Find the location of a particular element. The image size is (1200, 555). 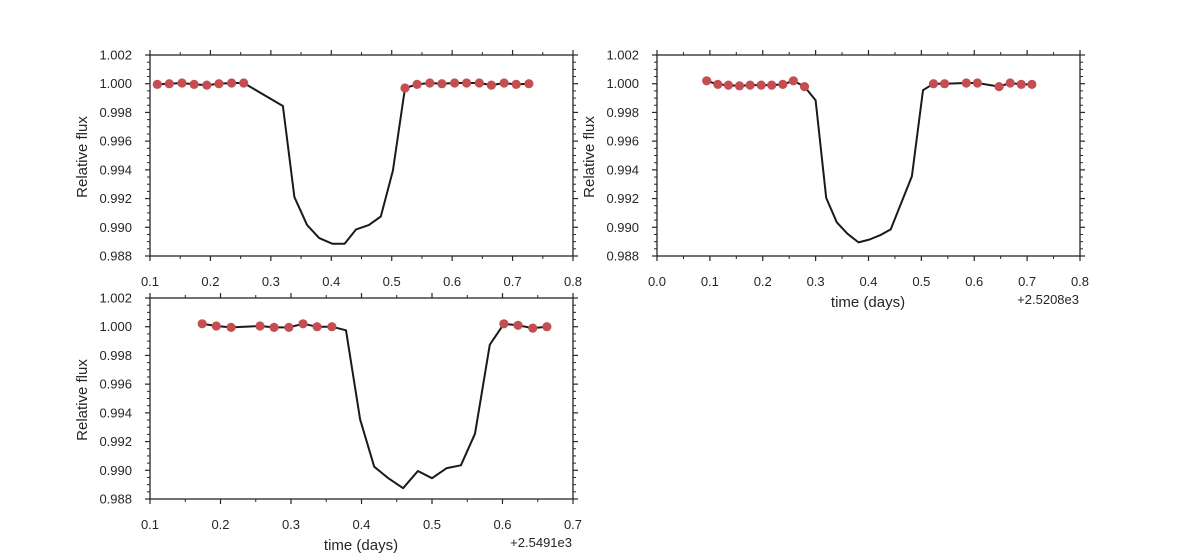

x-offset-label: +2.5491e3 is located at coordinates (541, 542).